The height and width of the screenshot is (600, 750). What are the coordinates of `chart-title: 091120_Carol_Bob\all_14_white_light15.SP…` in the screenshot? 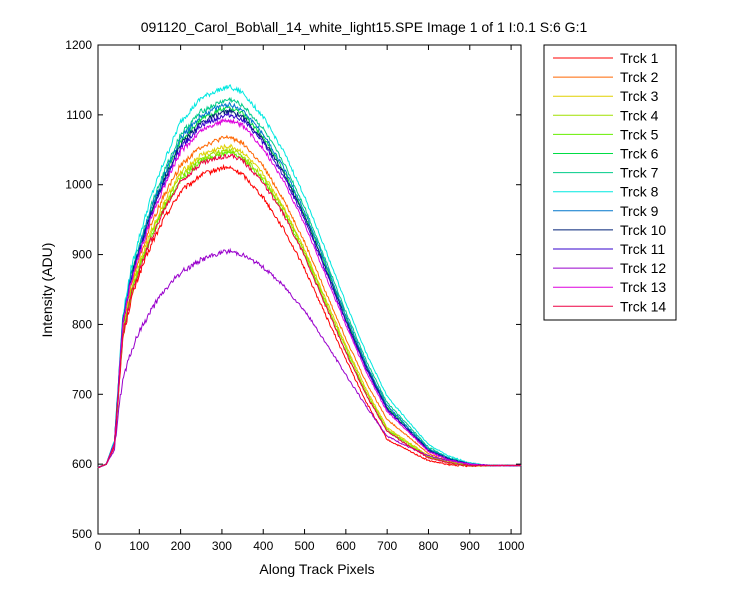 It's located at (364, 27).